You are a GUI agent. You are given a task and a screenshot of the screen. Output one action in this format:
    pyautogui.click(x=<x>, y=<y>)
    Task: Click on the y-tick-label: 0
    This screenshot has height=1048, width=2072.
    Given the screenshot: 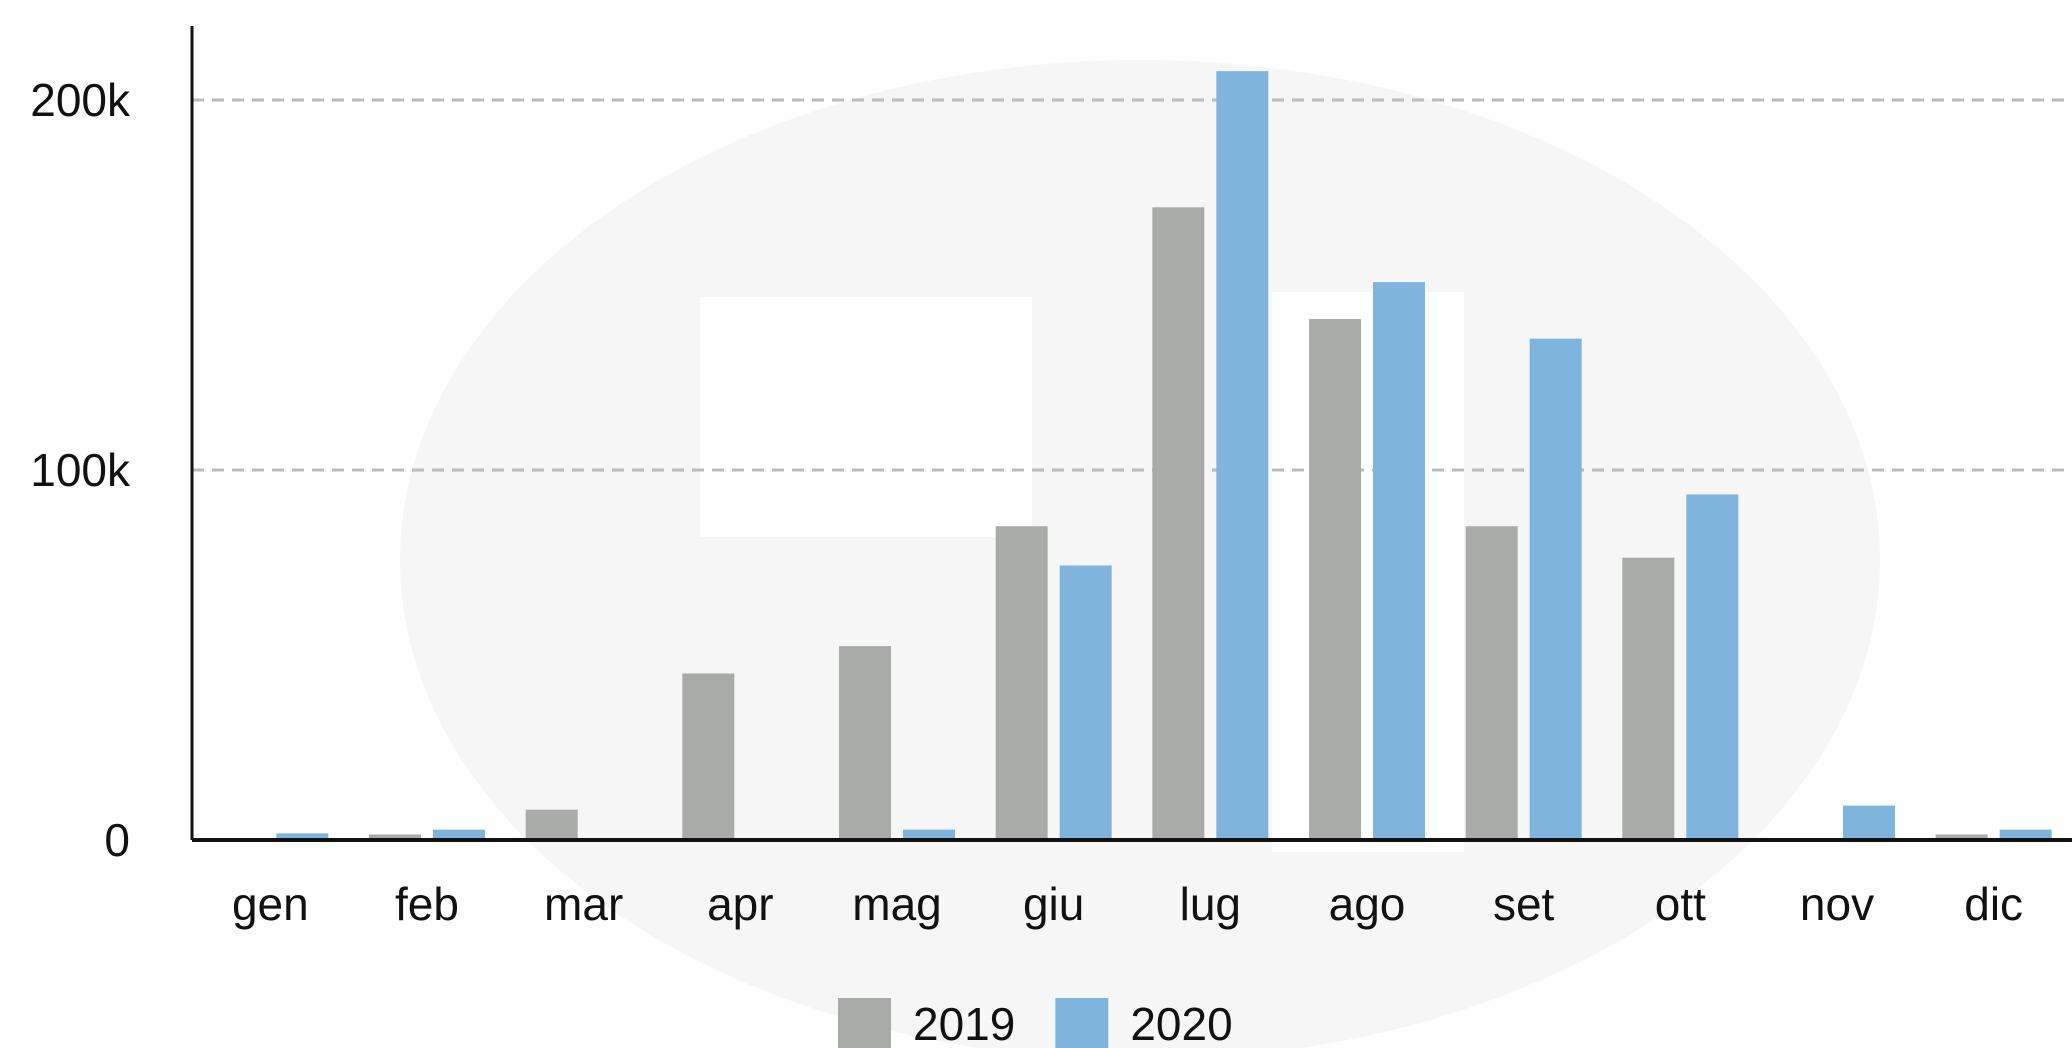 What is the action you would take?
    pyautogui.click(x=117, y=840)
    